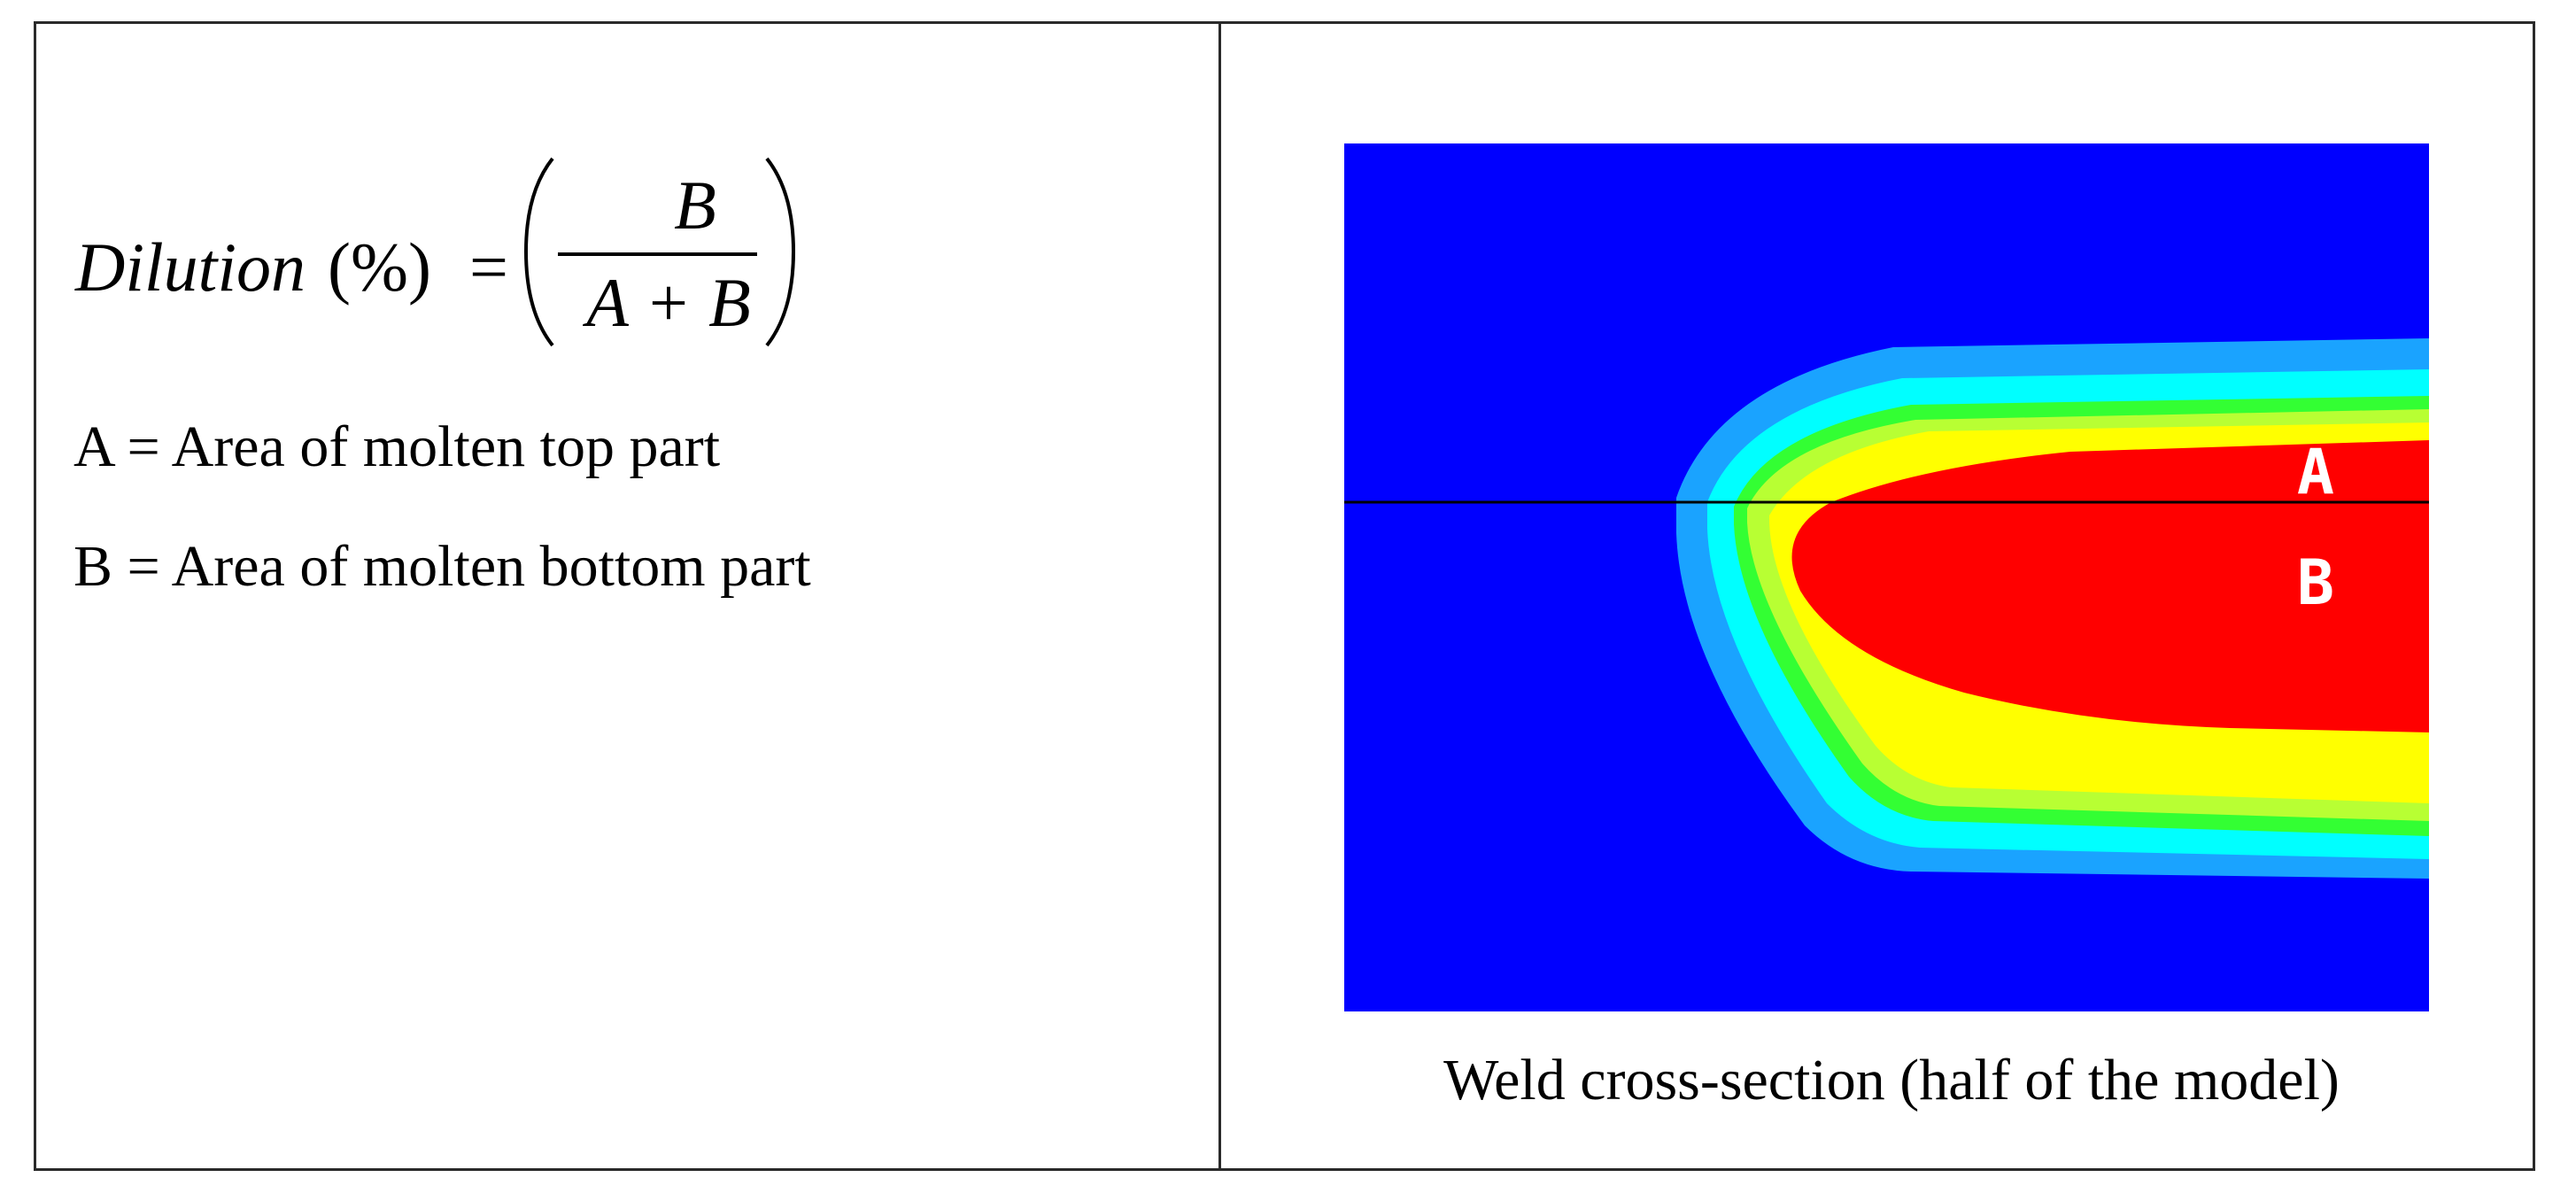 The width and height of the screenshot is (2576, 1201). I want to click on definition-b: B = Area of molten bottom part, so click(442, 566).